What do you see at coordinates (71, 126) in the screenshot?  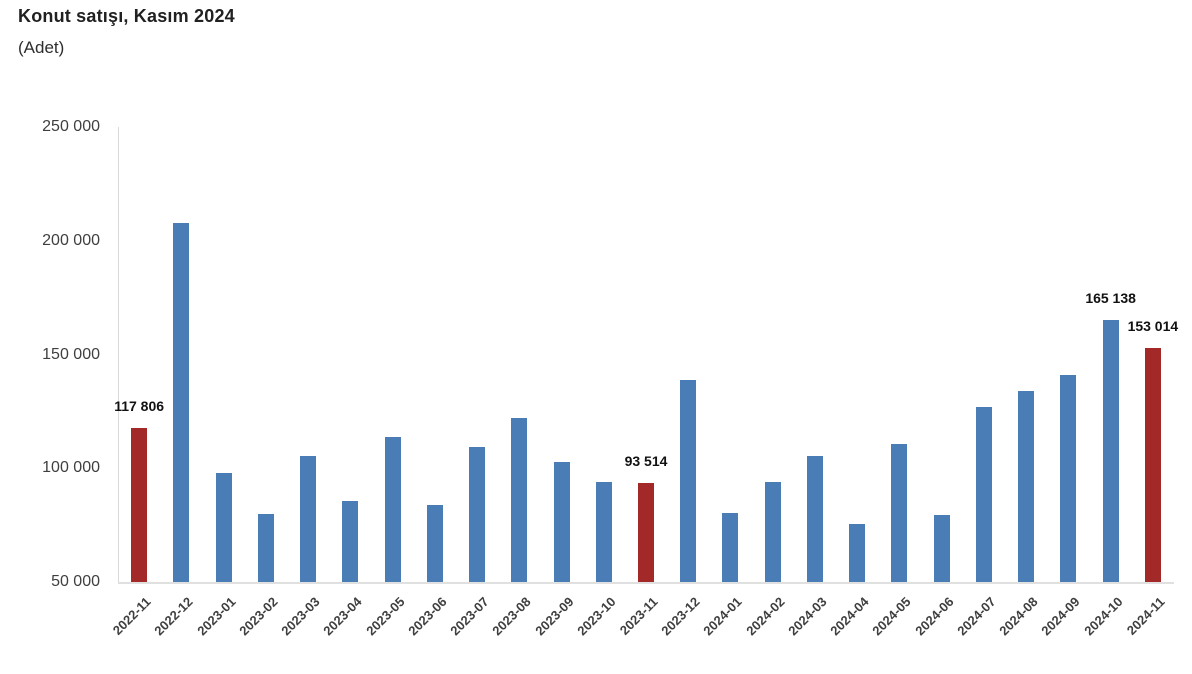 I see `y-axis-tick-label: 250 000` at bounding box center [71, 126].